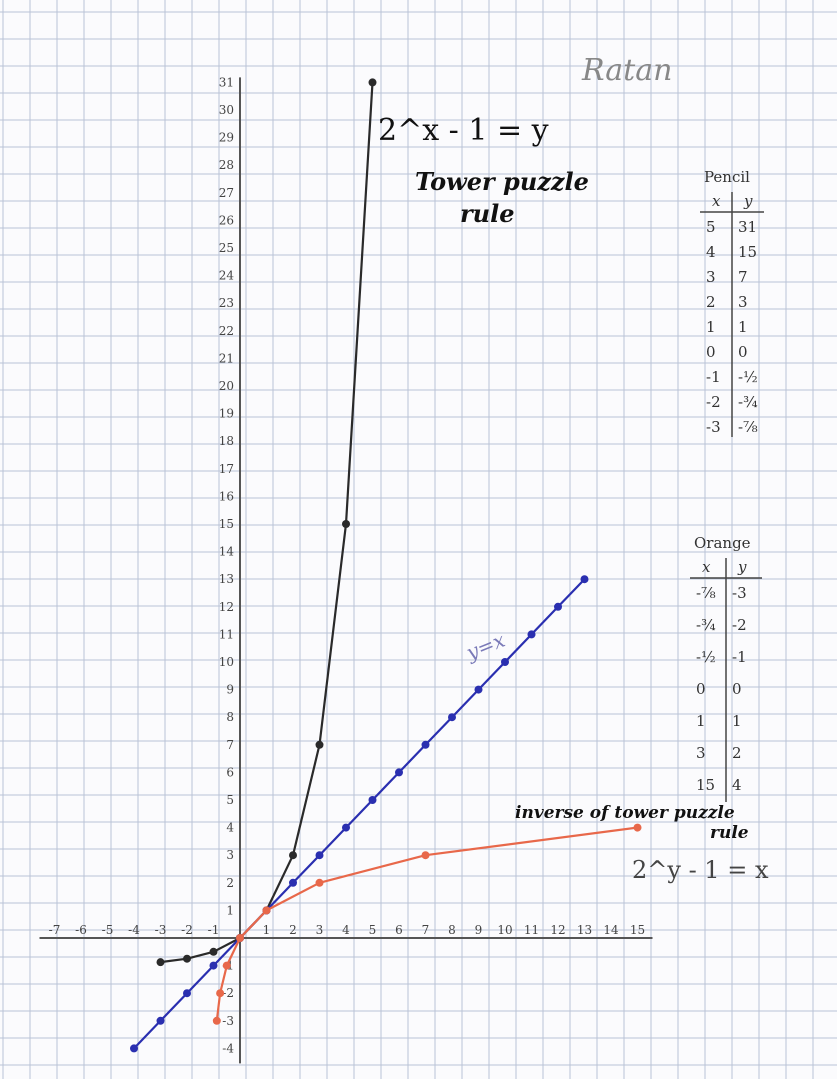 The height and width of the screenshot is (1079, 837). What do you see at coordinates (228, 1048) in the screenshot?
I see `y-tick-label: -4` at bounding box center [228, 1048].